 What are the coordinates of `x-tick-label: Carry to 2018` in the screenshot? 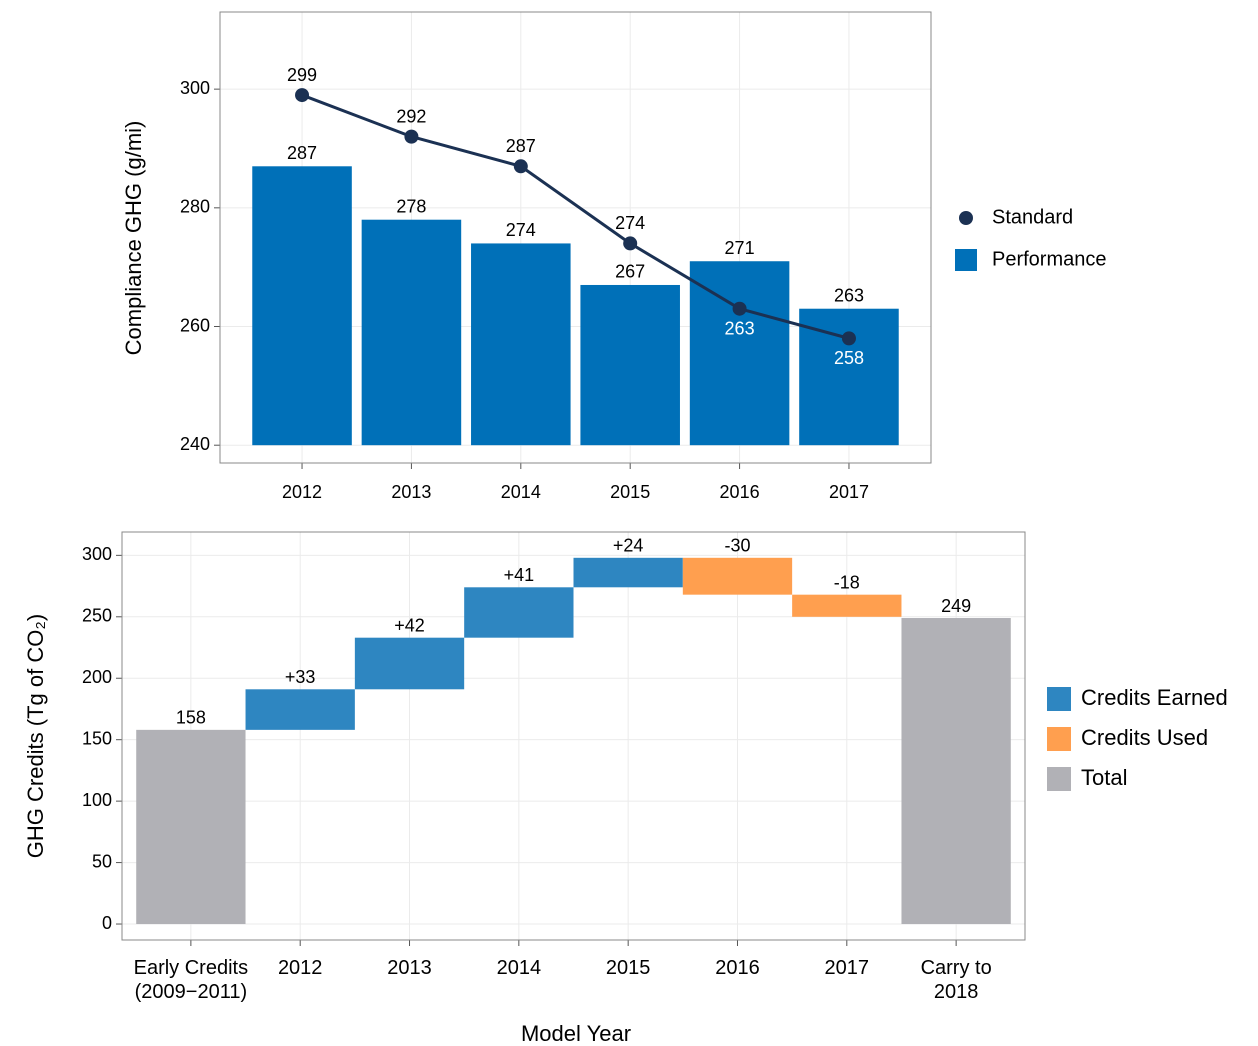 It's located at (956, 980).